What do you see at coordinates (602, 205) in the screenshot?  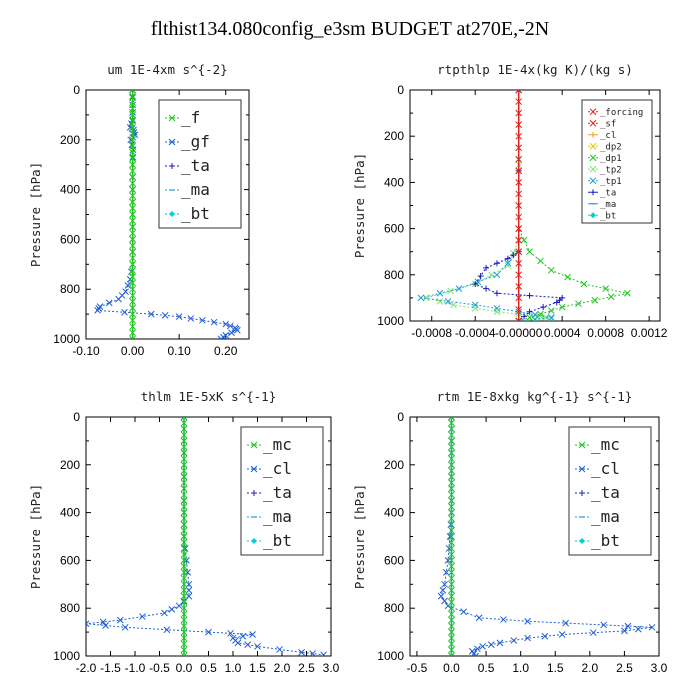 I see `legend-item: _ma` at bounding box center [602, 205].